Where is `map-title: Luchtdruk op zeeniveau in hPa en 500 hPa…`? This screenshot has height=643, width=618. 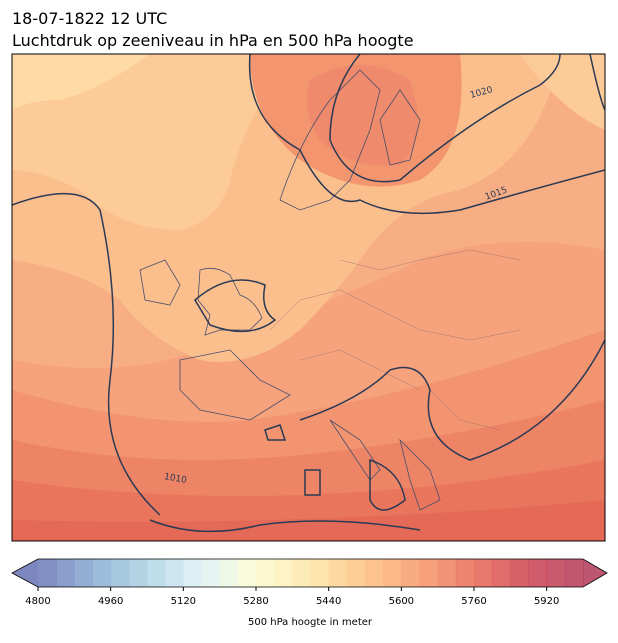
map-title: Luchtdruk op zeeniveau in hPa en 500 hPa… is located at coordinates (213, 40).